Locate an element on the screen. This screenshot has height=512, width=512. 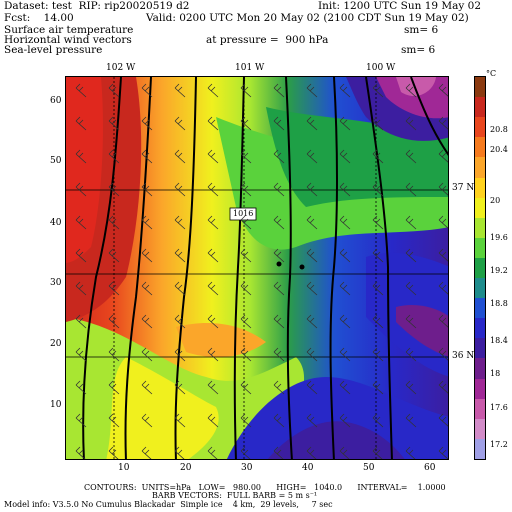
colorbar-label: 18.8 is located at coordinates (499, 303).